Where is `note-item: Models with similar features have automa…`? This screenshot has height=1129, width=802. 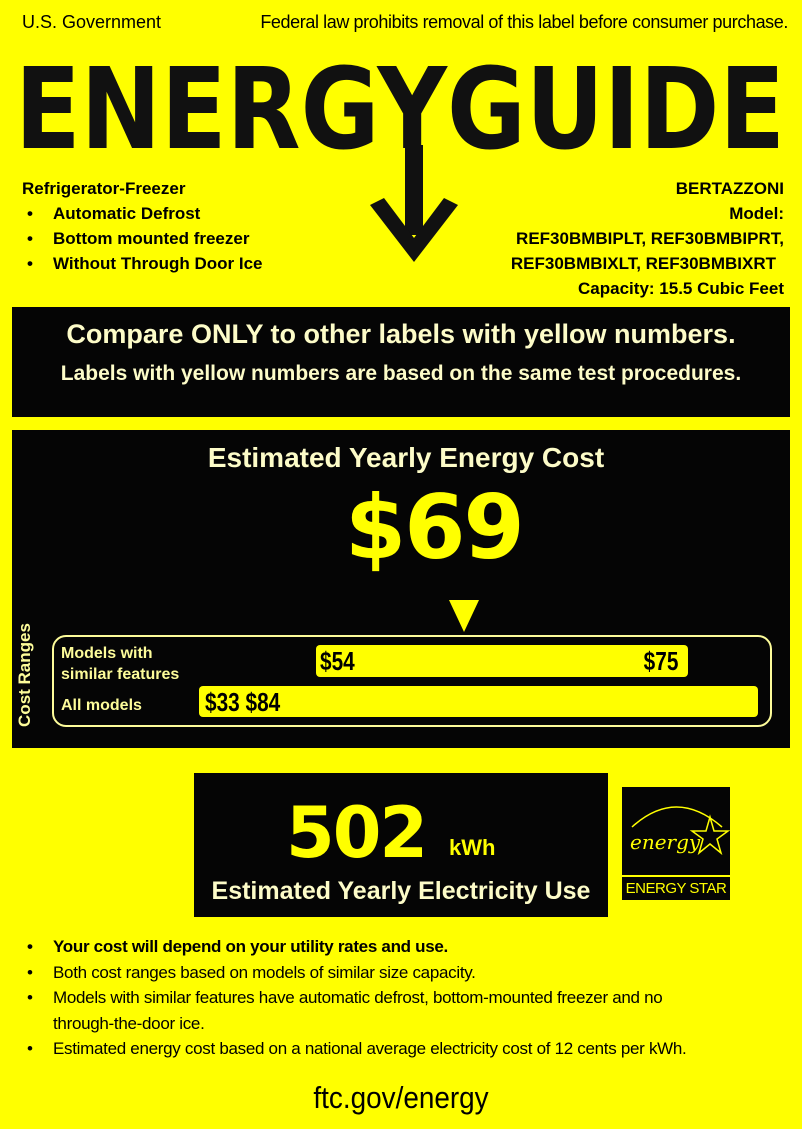 note-item: Models with similar features have automa… is located at coordinates (372, 1010).